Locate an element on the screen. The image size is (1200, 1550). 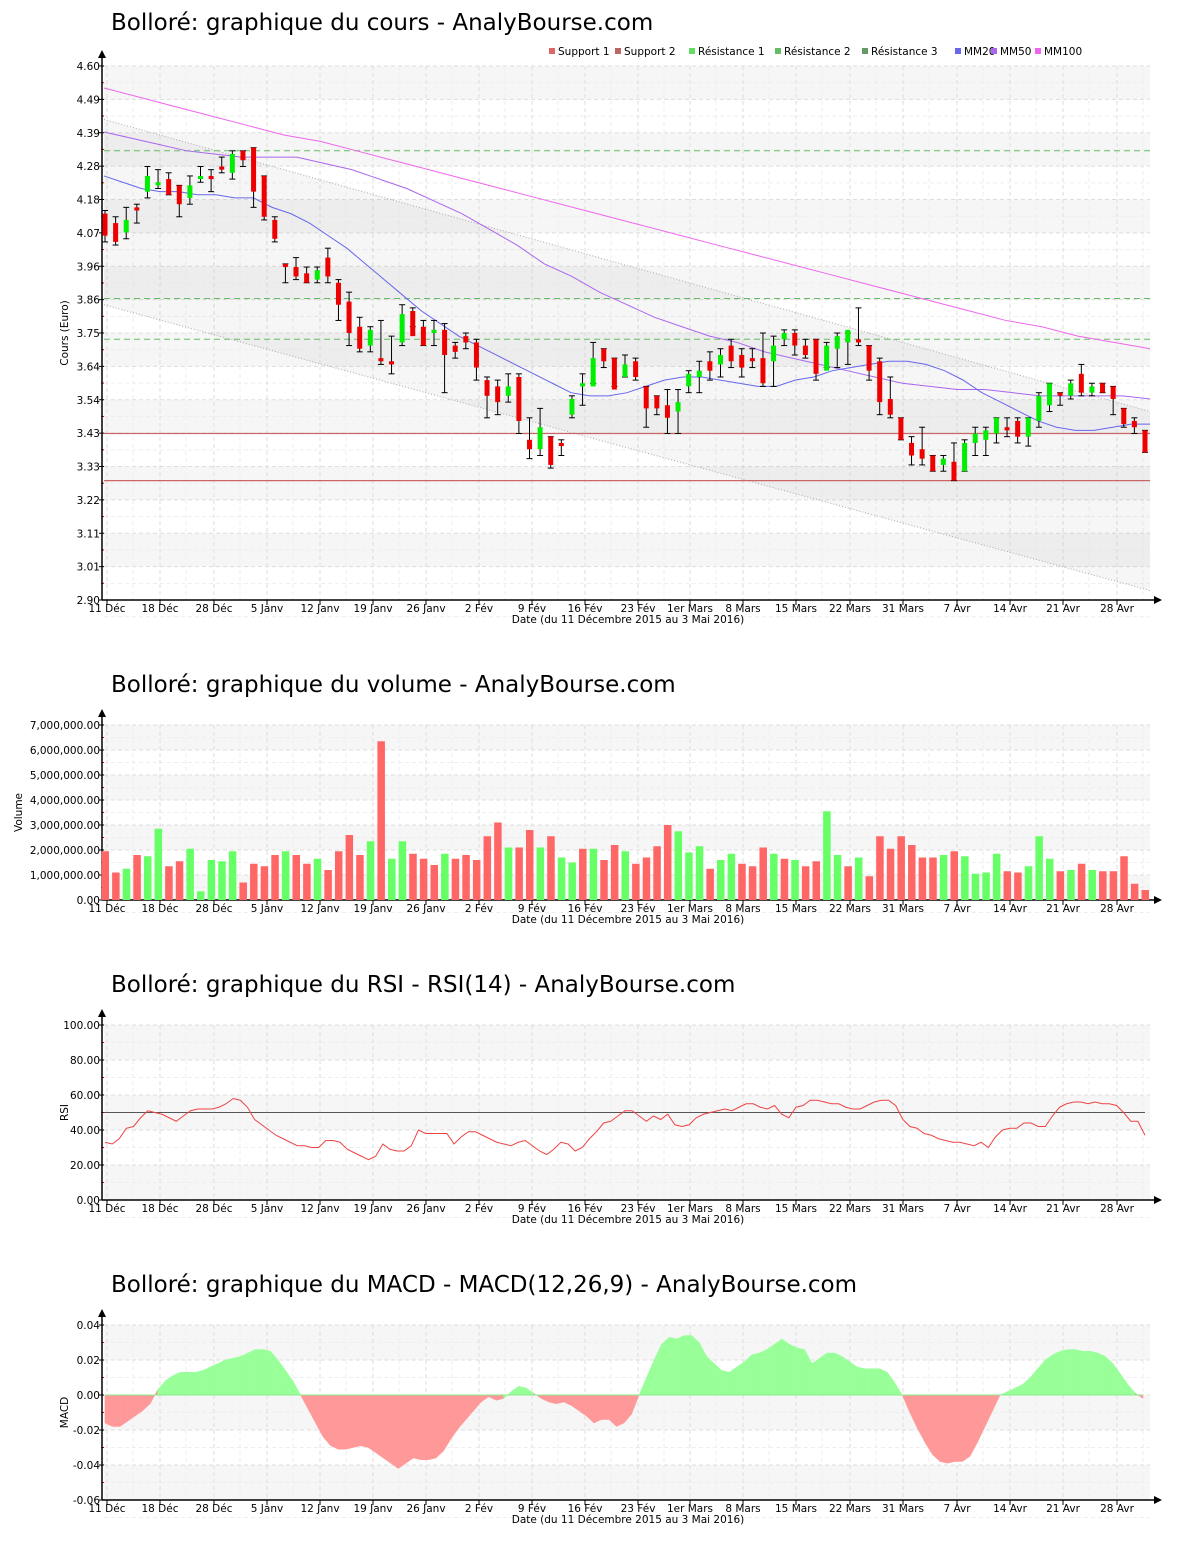
x-tick-label: 14 Avr is located at coordinates (1010, 1209).